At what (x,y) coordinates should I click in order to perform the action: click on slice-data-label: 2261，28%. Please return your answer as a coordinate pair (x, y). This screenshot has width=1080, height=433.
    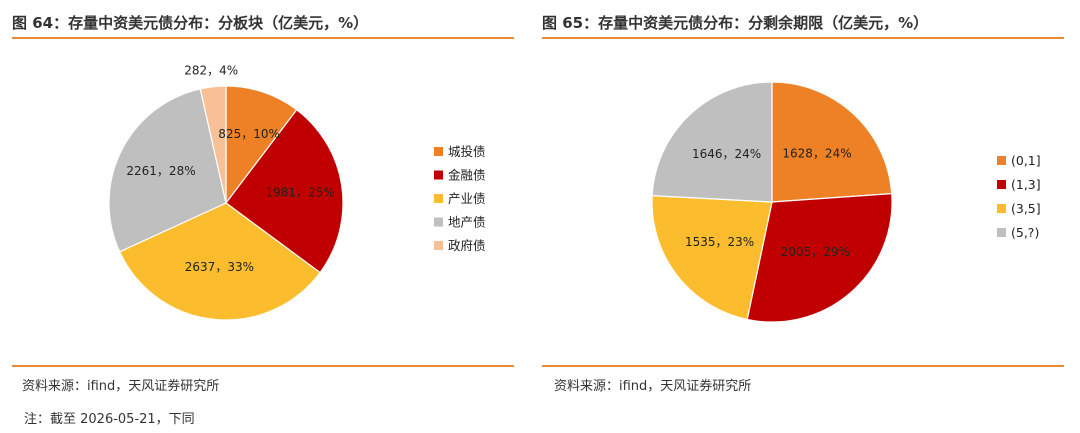
    Looking at the image, I should click on (160, 171).